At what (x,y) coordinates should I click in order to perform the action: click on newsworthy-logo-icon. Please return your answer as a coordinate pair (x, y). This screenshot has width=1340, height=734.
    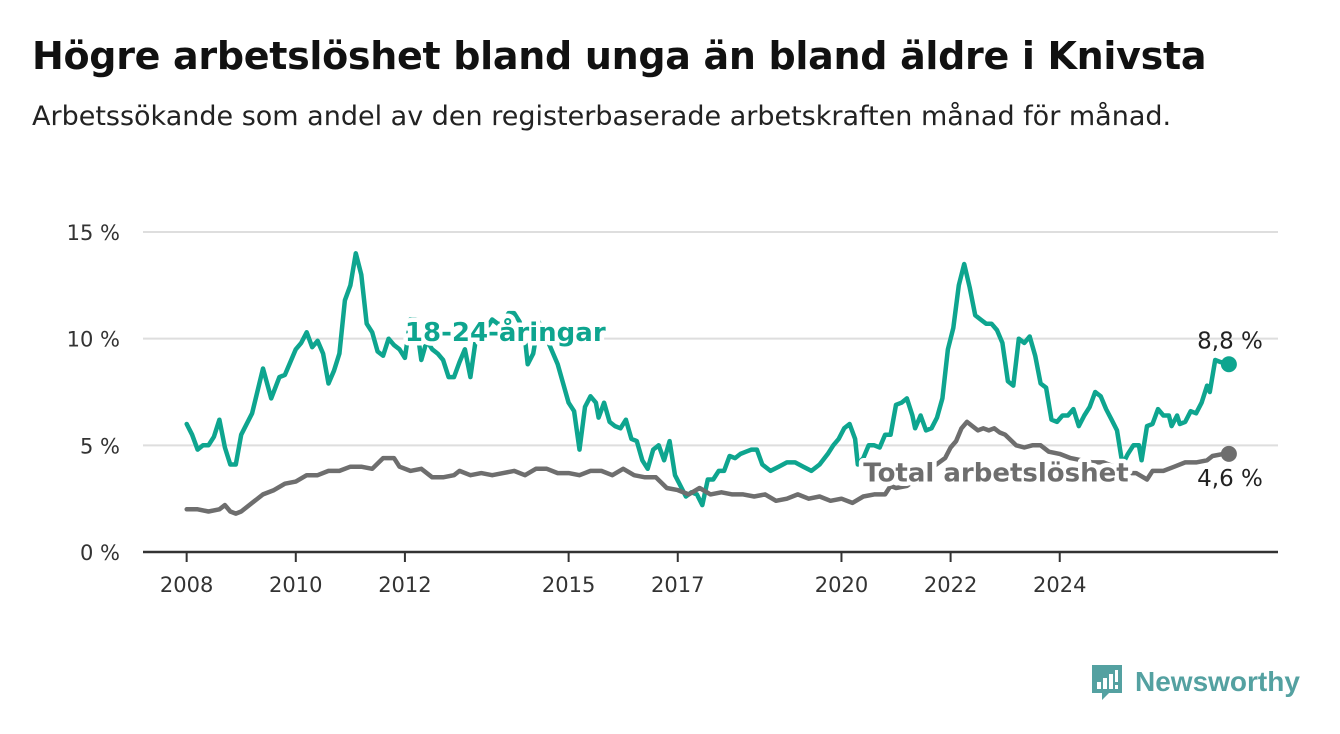
    Looking at the image, I should click on (1107, 682).